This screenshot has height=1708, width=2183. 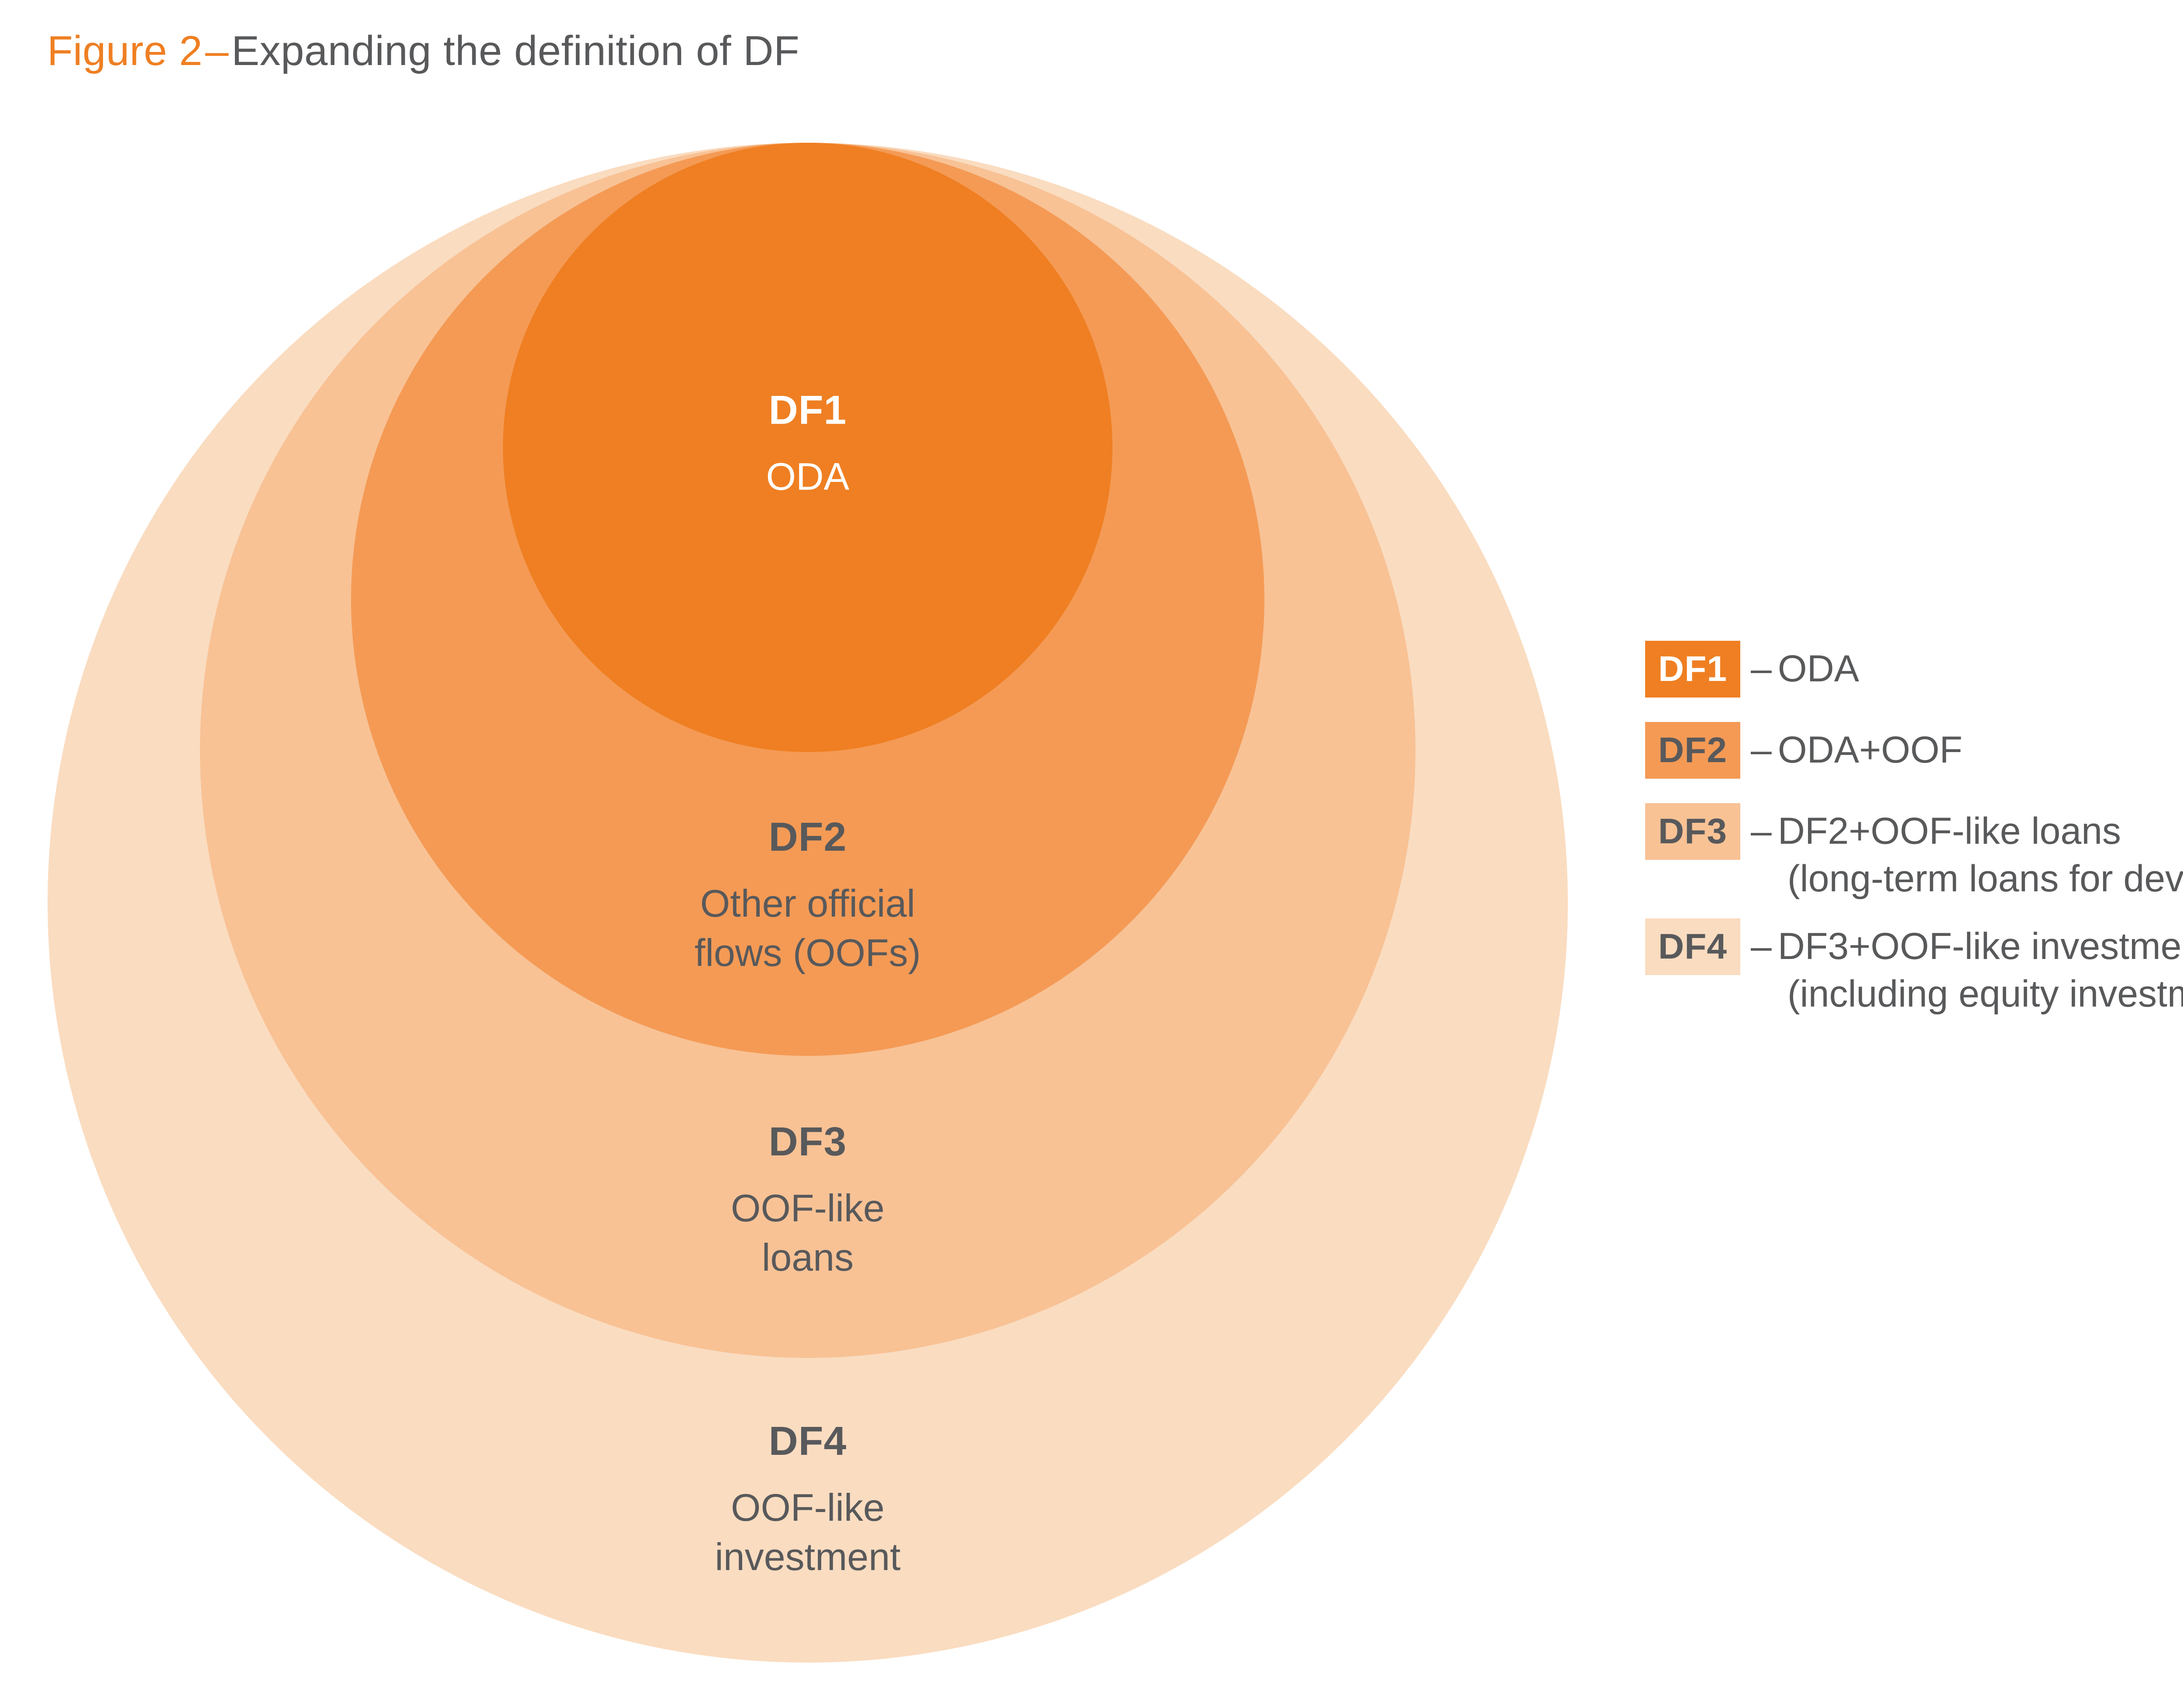 I want to click on legend-item-df1: DF1 – ODA, so click(x=1914, y=669).